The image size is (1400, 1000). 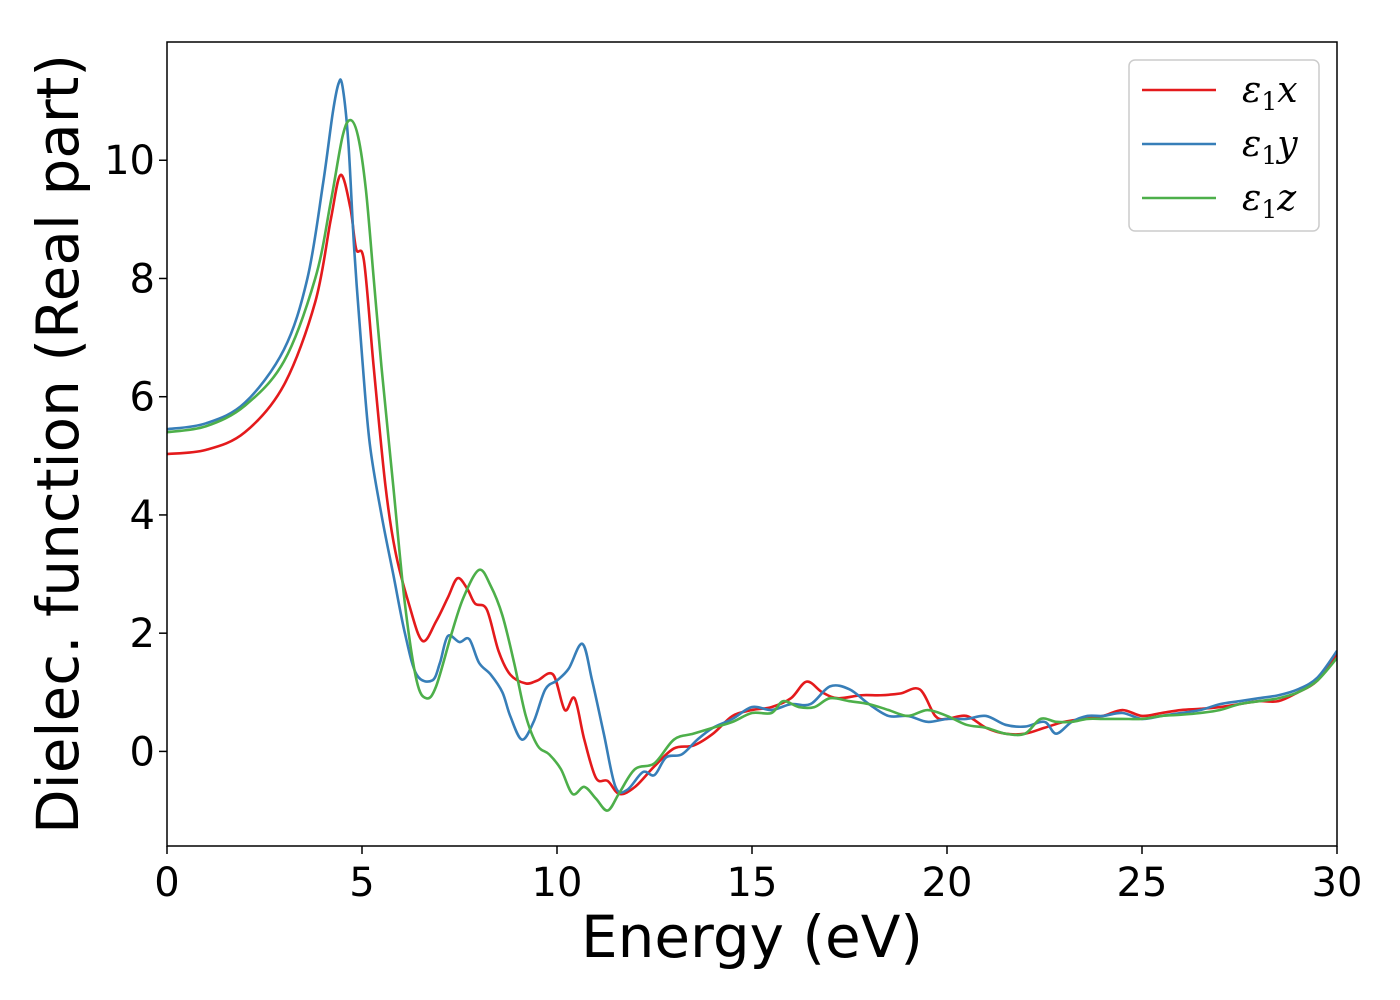 What do you see at coordinates (1269, 201) in the screenshot?
I see `legend-label: ε1z` at bounding box center [1269, 201].